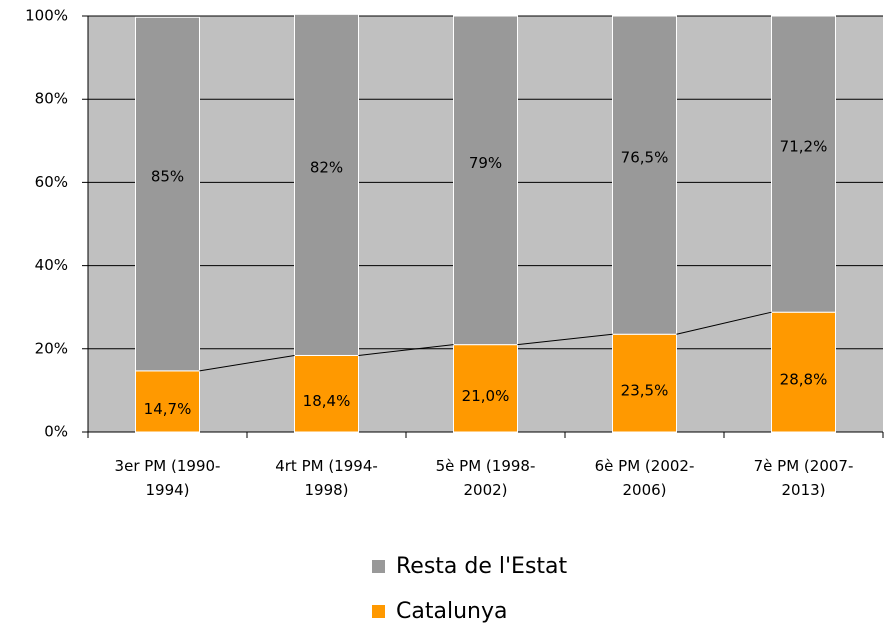  I want to click on data-label: 85%, so click(167, 177).